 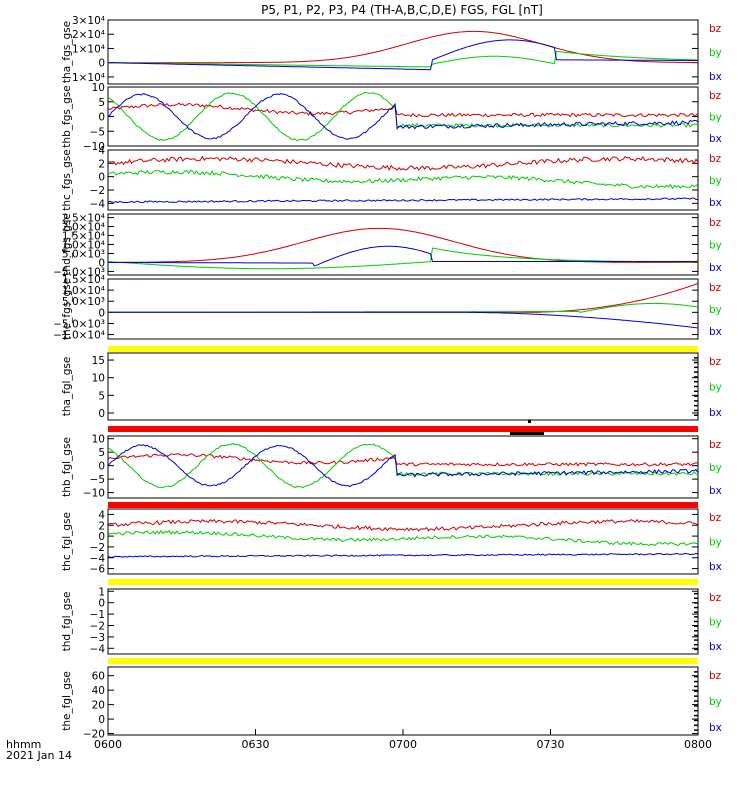 What do you see at coordinates (83, 237) in the screenshot?
I see `y-tick-label: 1.5×10⁴` at bounding box center [83, 237].